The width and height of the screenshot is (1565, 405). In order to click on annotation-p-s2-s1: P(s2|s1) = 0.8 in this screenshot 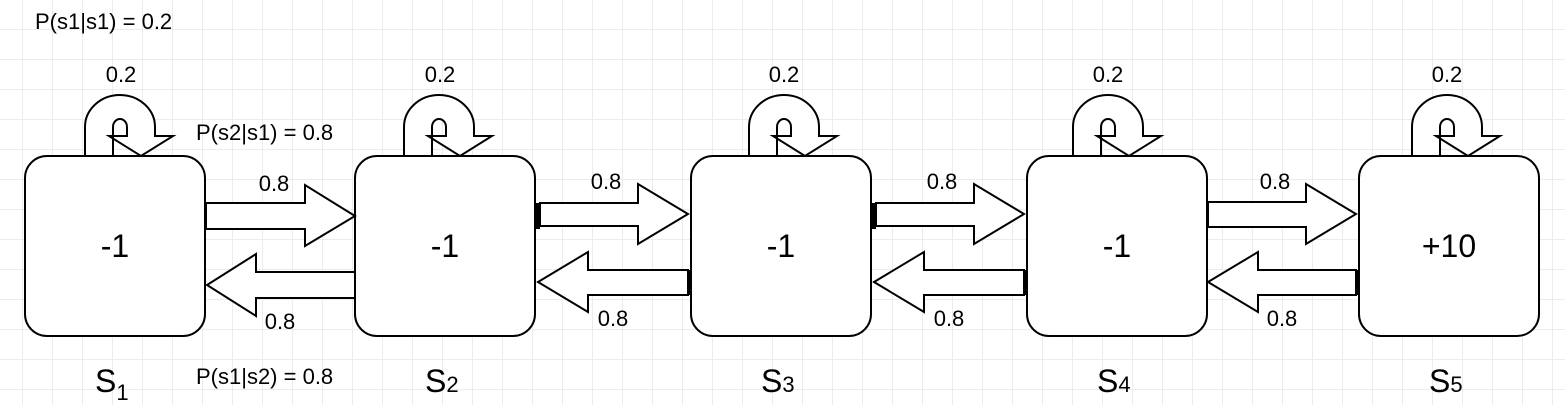, I will do `click(264, 132)`.